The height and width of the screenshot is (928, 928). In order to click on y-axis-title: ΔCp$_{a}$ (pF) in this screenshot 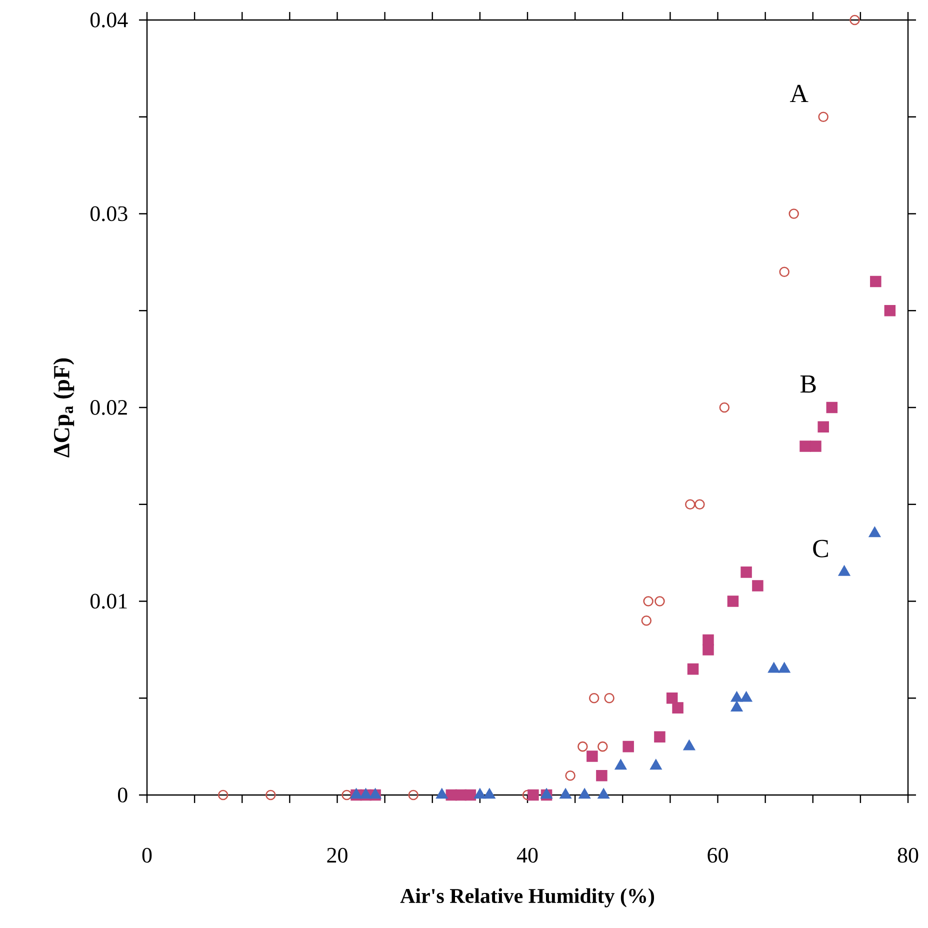, I will do `click(63, 408)`.